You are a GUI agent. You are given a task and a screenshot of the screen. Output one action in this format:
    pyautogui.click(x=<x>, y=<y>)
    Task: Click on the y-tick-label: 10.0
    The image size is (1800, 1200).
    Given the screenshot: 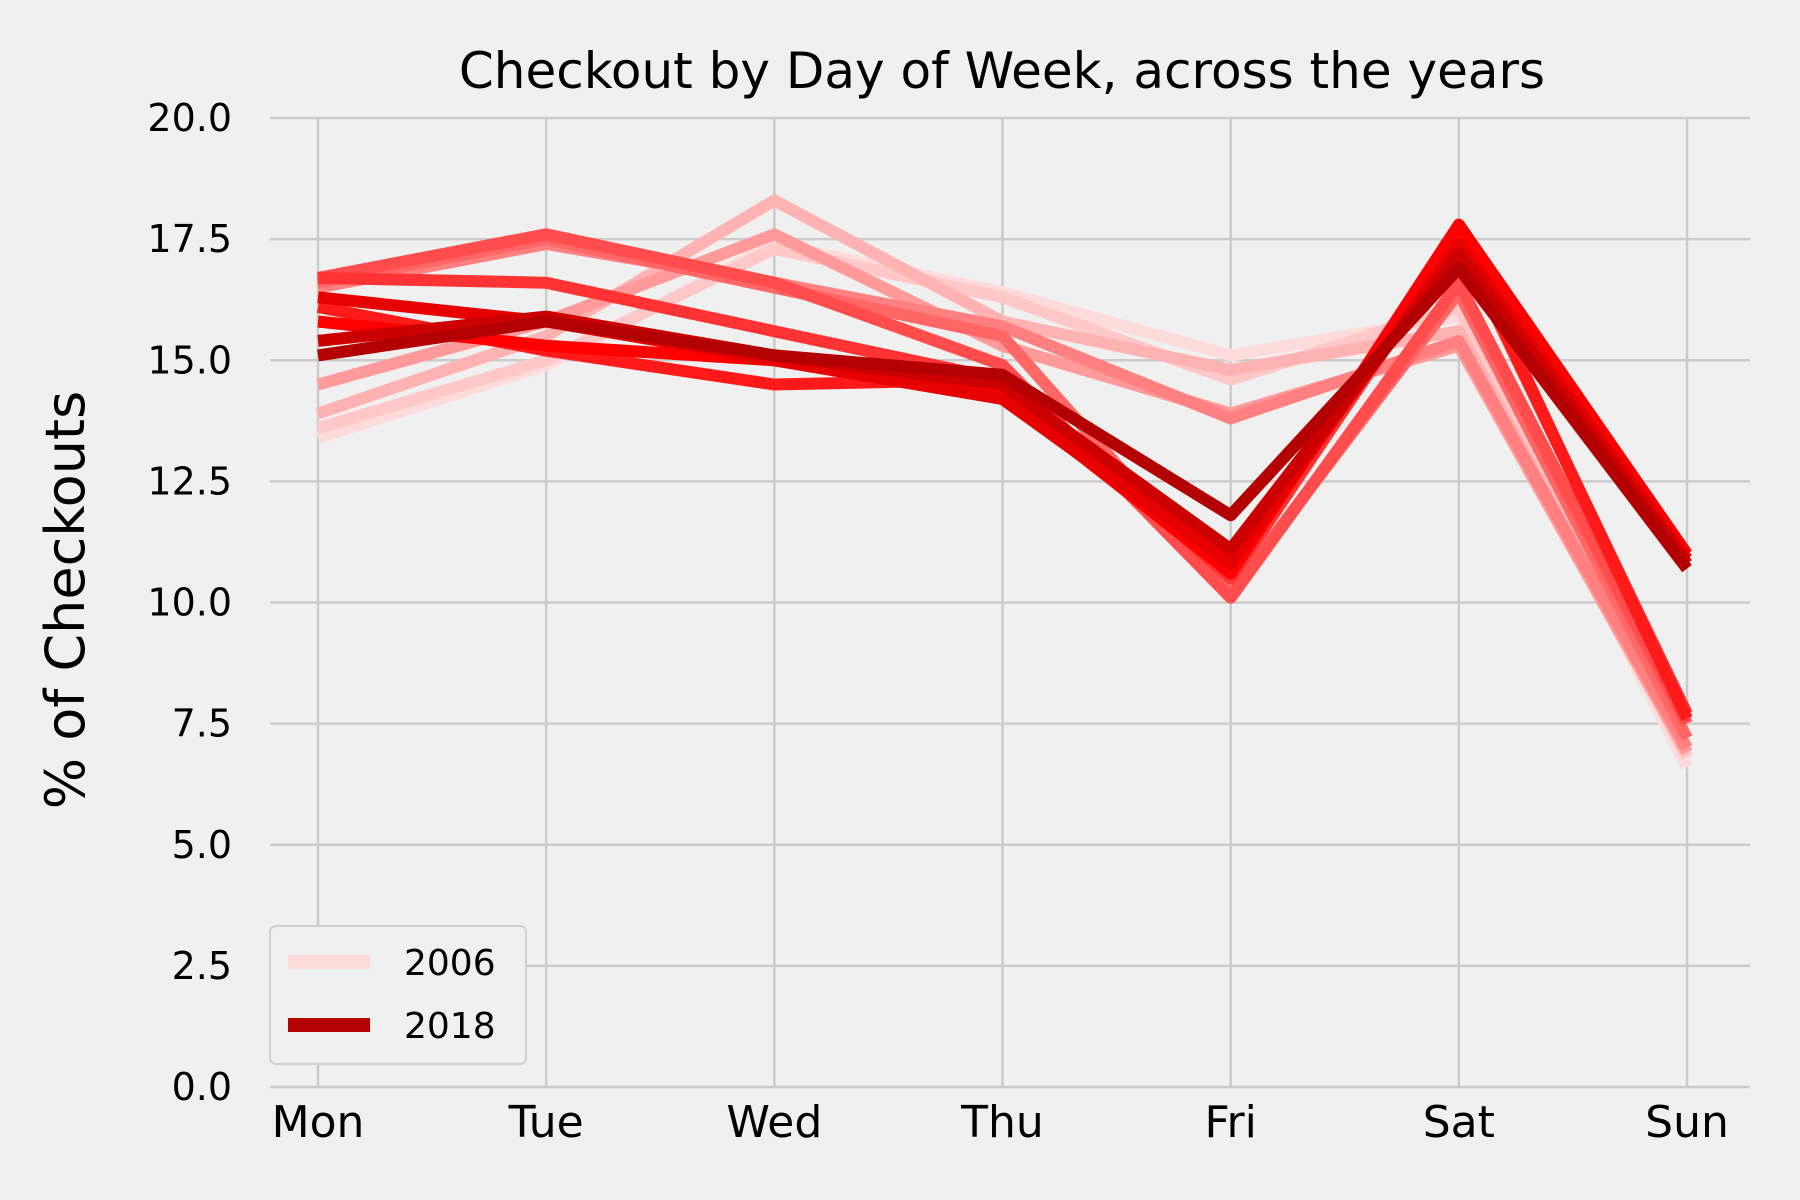 What is the action you would take?
    pyautogui.click(x=189, y=603)
    